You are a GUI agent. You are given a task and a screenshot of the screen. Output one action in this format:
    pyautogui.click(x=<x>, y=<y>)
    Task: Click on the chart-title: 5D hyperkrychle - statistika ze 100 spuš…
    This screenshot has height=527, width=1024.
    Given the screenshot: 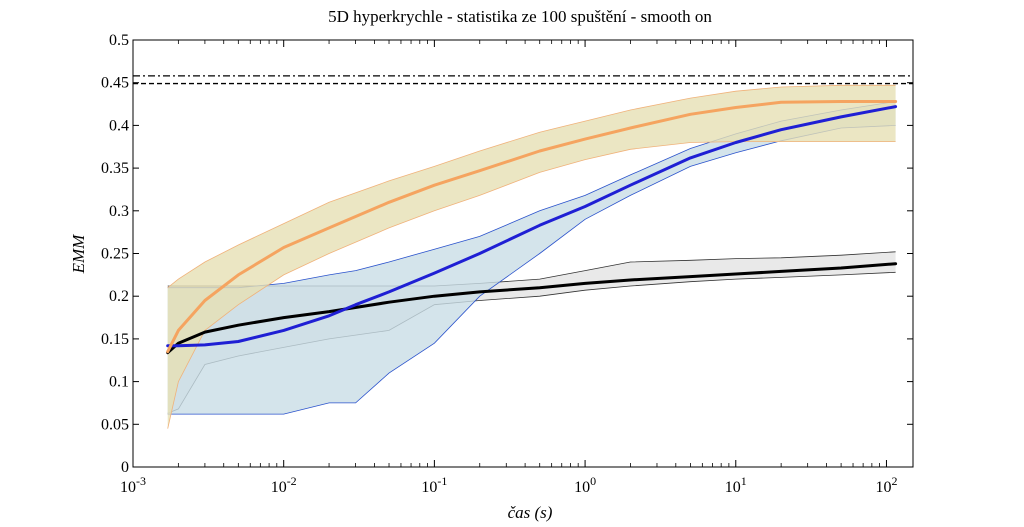 What is the action you would take?
    pyautogui.click(x=520, y=16)
    